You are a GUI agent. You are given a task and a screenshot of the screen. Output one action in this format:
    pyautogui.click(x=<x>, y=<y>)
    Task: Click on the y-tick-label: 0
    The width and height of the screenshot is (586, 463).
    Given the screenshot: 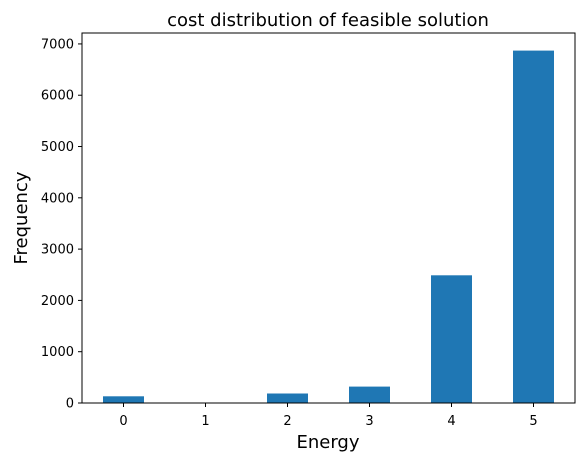 What is the action you would take?
    pyautogui.click(x=70, y=404)
    